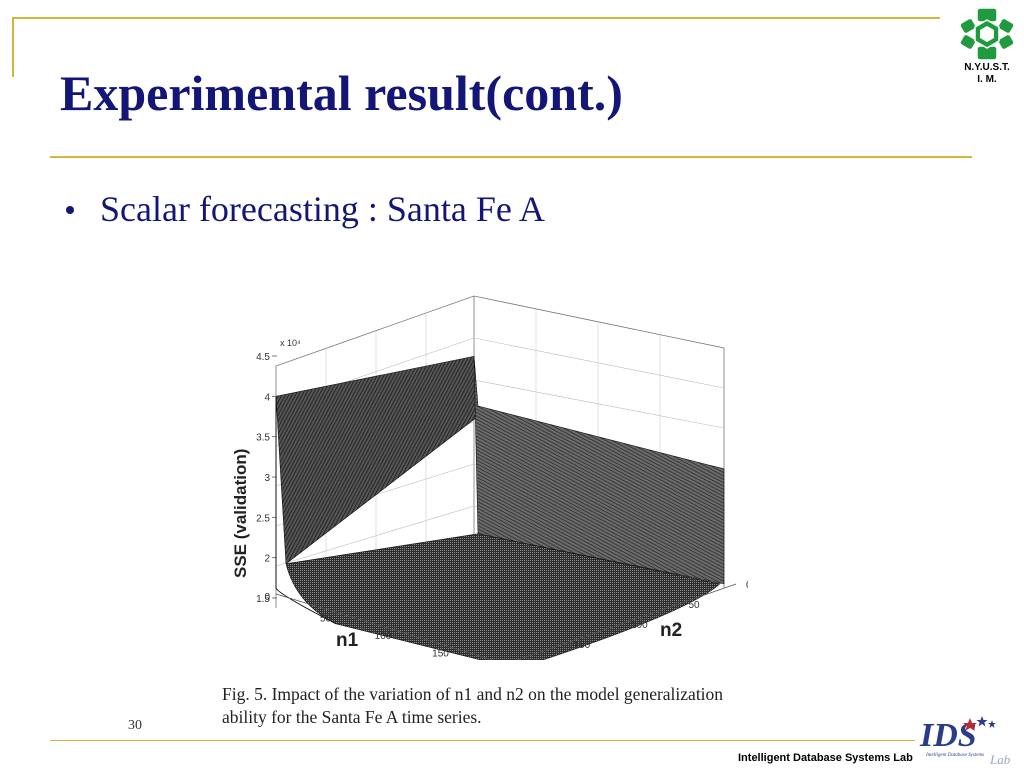  What do you see at coordinates (671, 630) in the screenshot?
I see `y-axis-label: n2` at bounding box center [671, 630].